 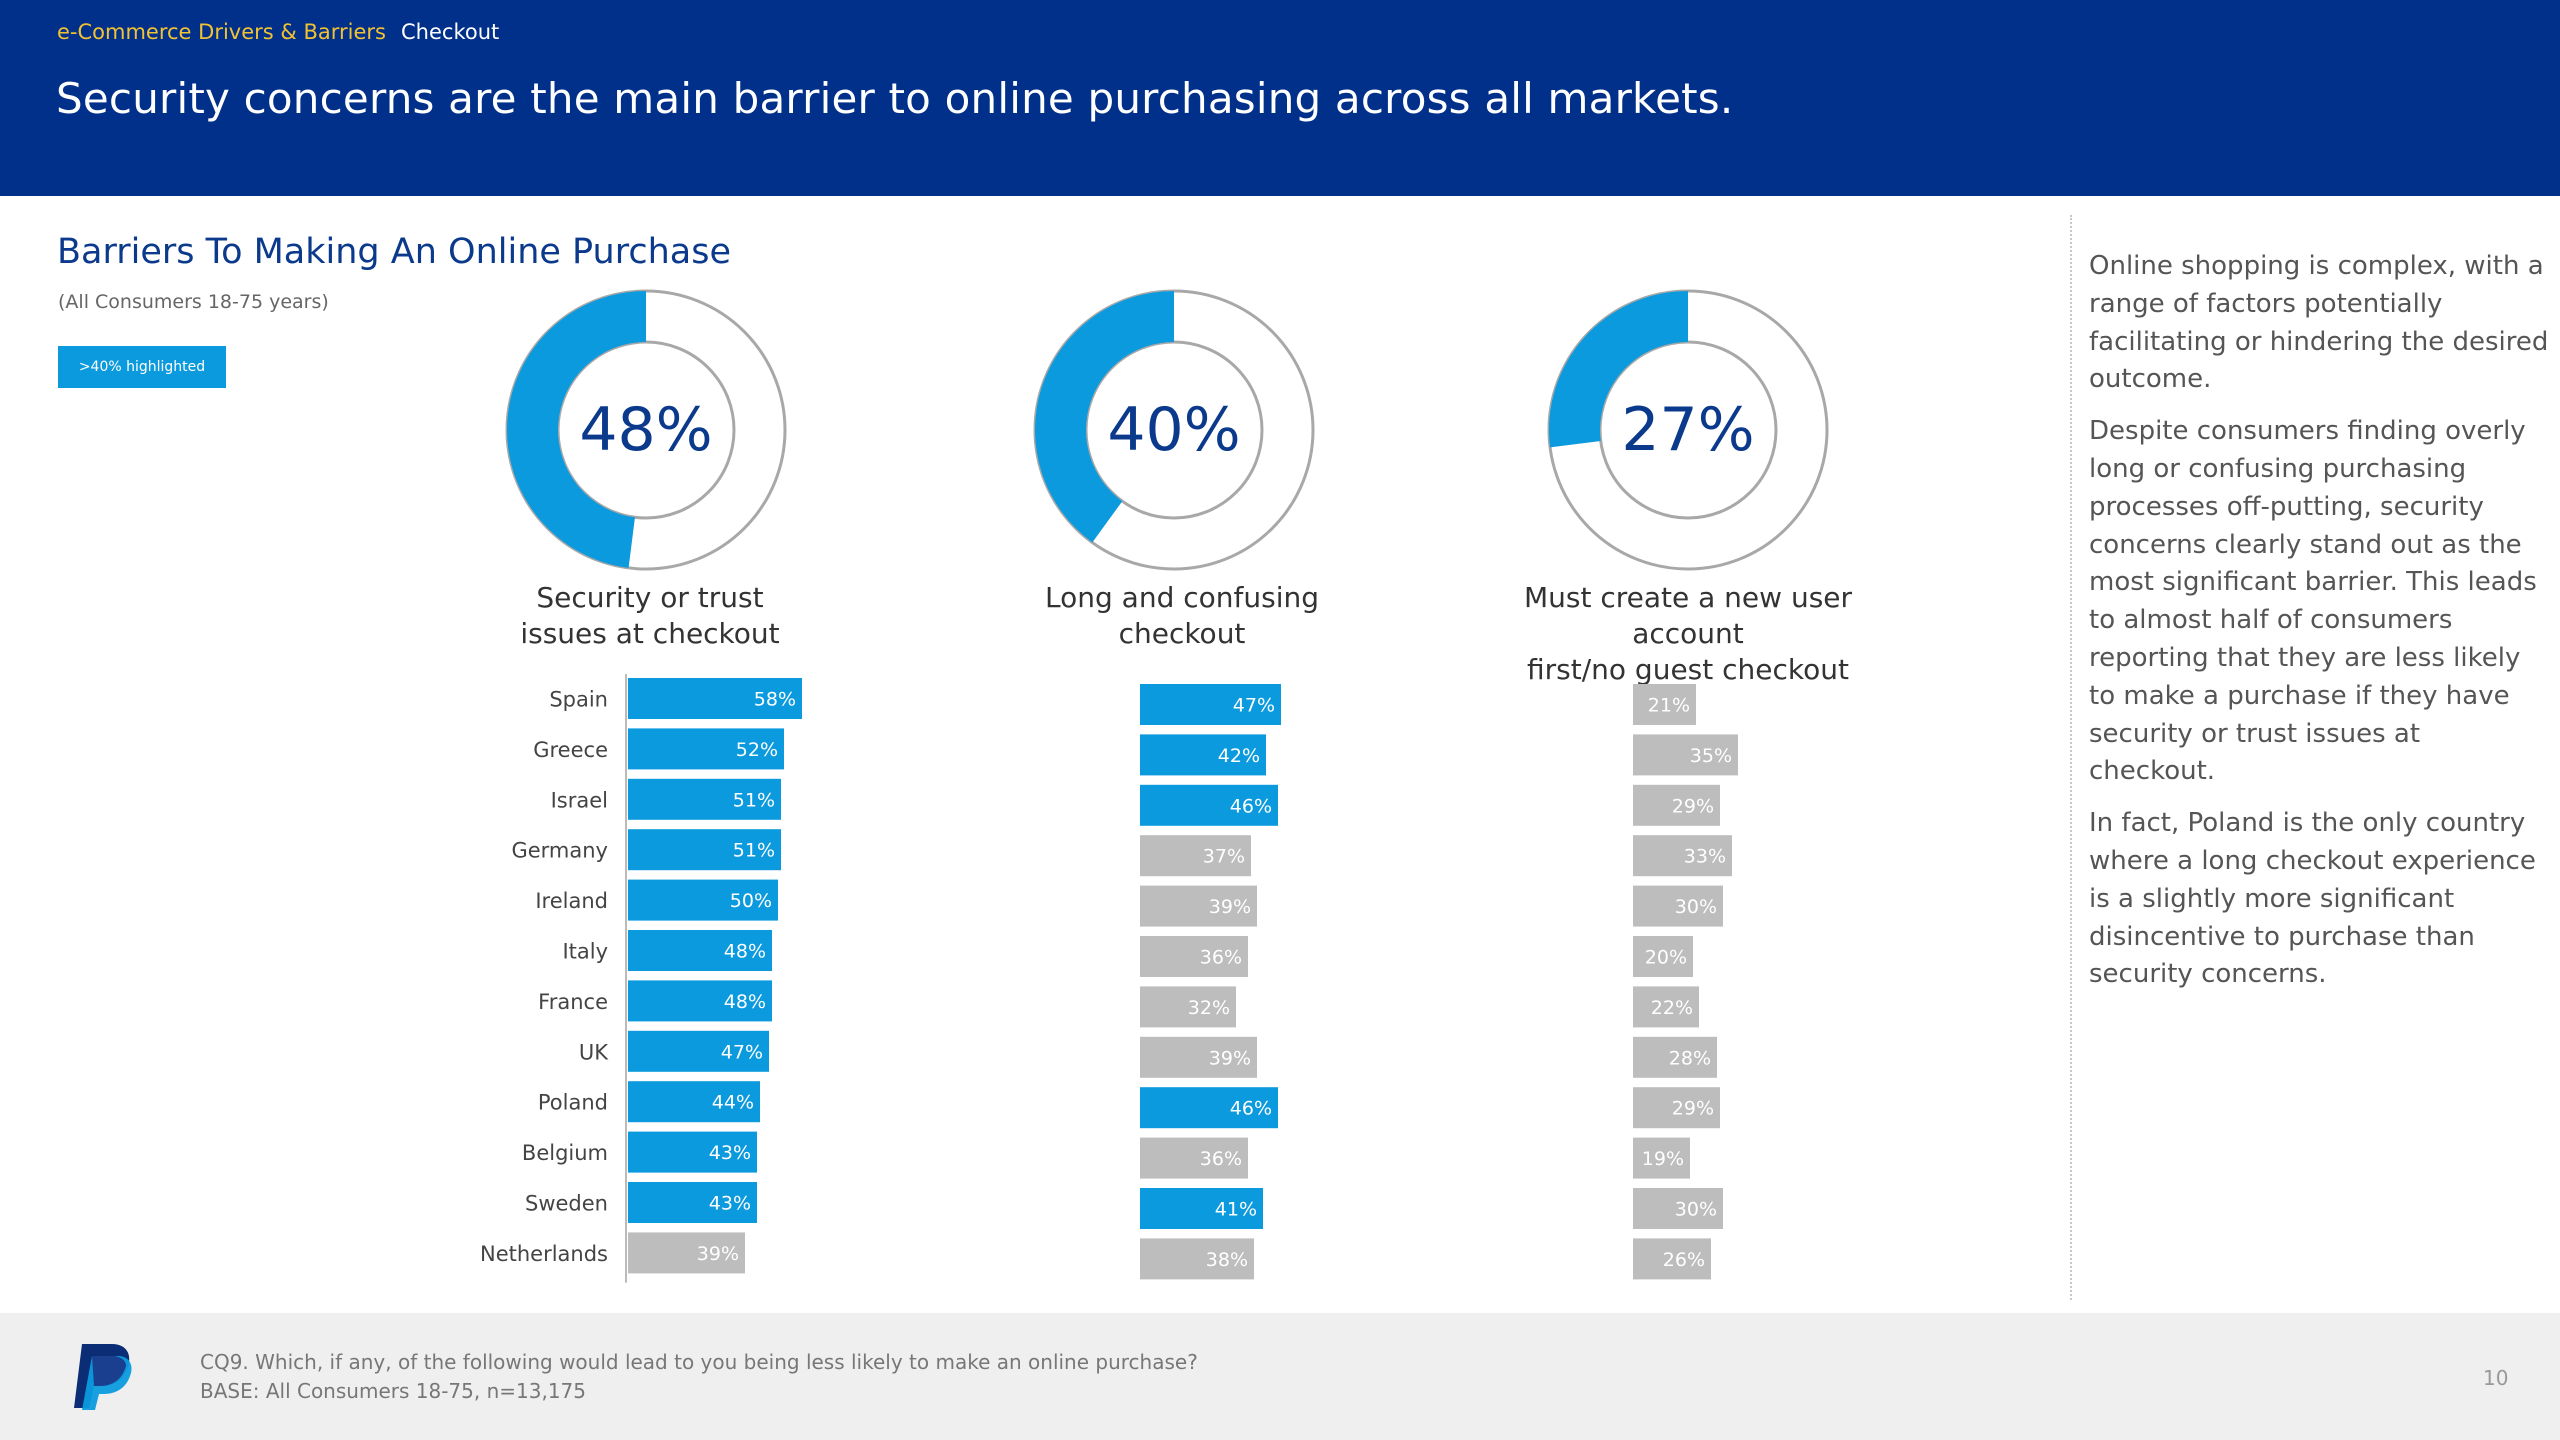 What do you see at coordinates (578, 700) in the screenshot?
I see `country-label: Spain` at bounding box center [578, 700].